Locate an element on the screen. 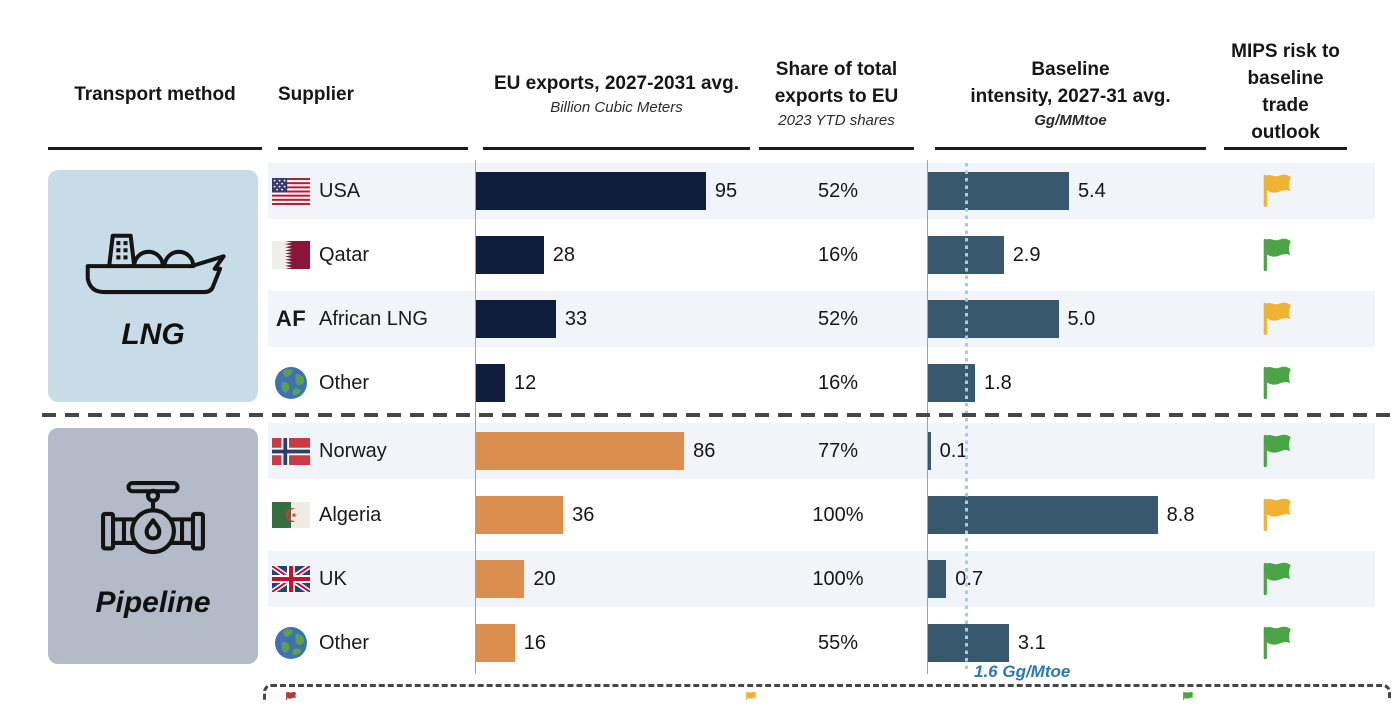 This screenshot has width=1400, height=719. intensity-value: 2.9 is located at coordinates (1026, 254).